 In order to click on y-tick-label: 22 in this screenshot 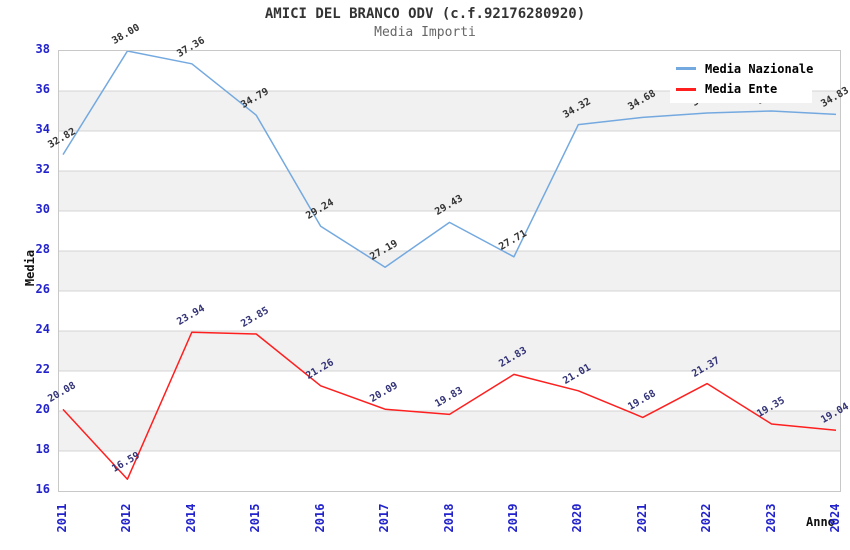, I will do `click(42, 369)`.